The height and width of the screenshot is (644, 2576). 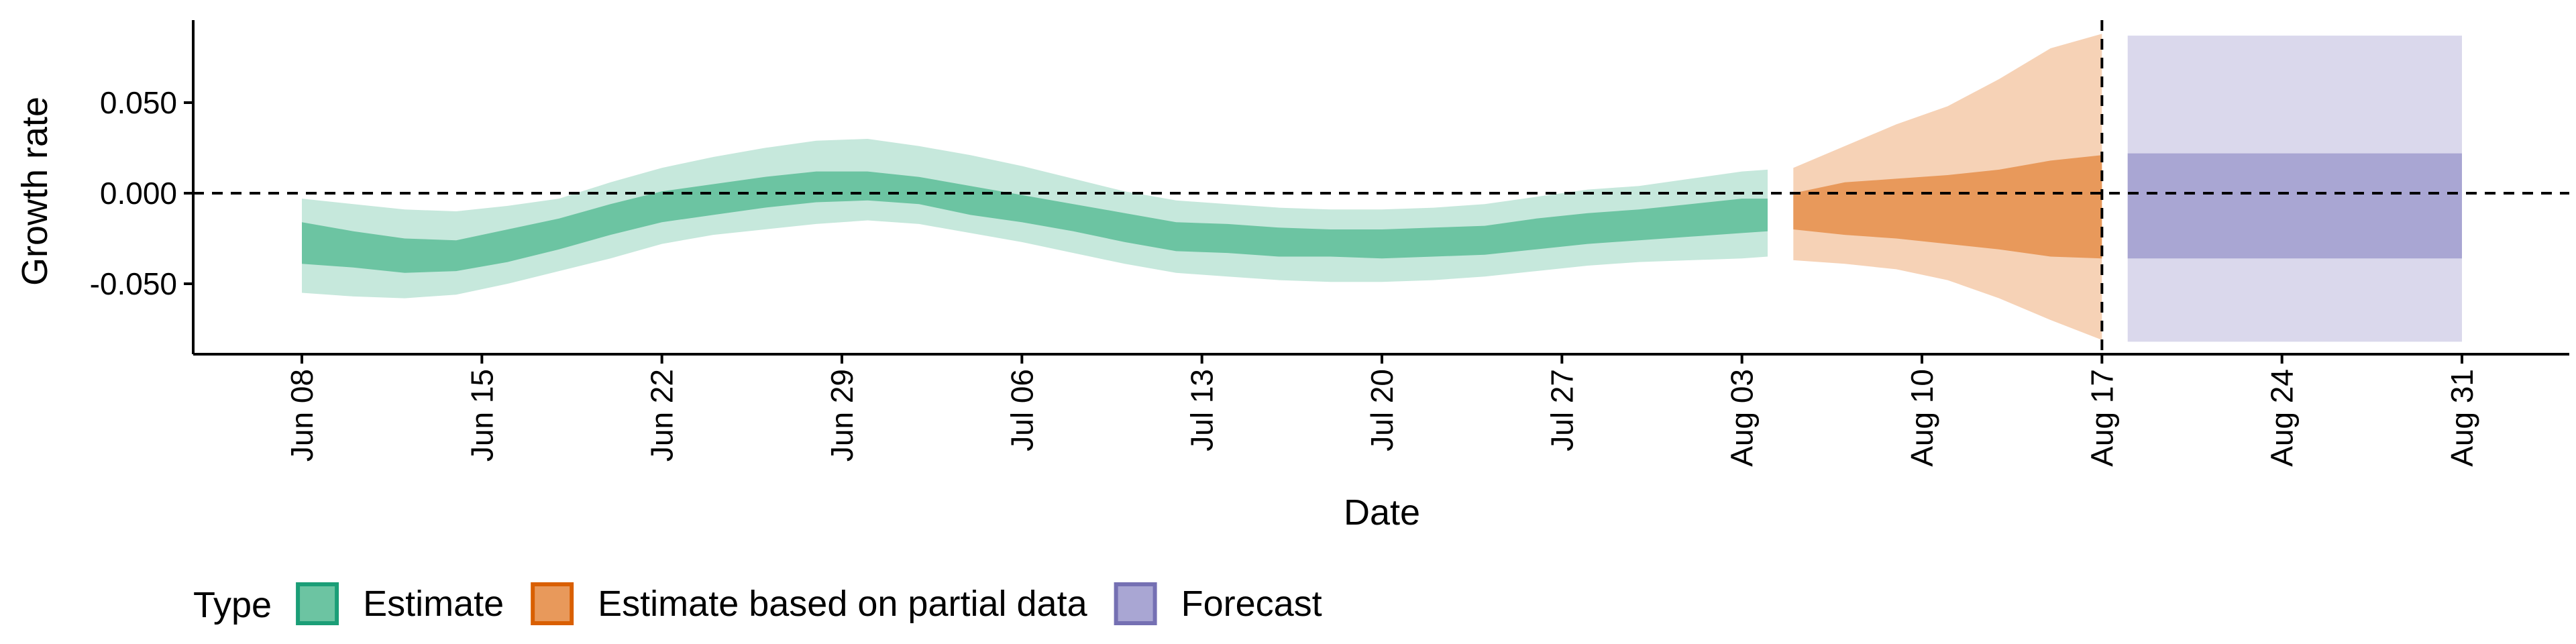 What do you see at coordinates (1202, 410) in the screenshot?
I see `x-tick-label-5: Jul 13` at bounding box center [1202, 410].